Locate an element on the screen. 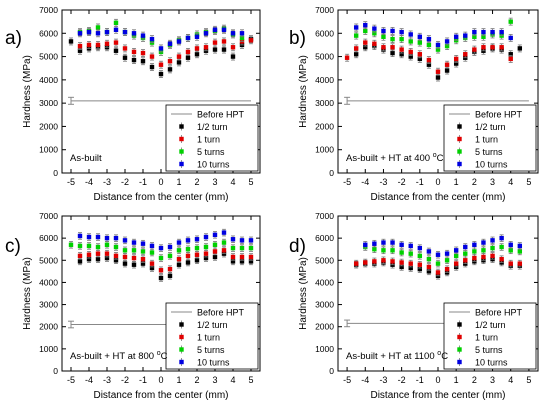  legend-marker is located at coordinates (181, 151).